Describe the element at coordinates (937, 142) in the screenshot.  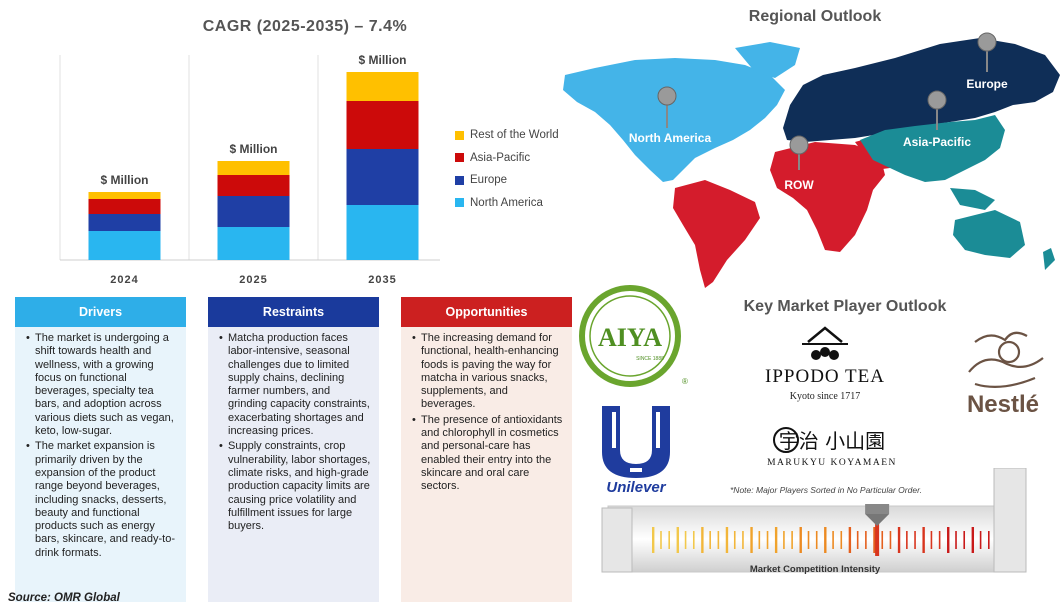
I see `label-asia-pacific: Asia-Pacific` at that location.